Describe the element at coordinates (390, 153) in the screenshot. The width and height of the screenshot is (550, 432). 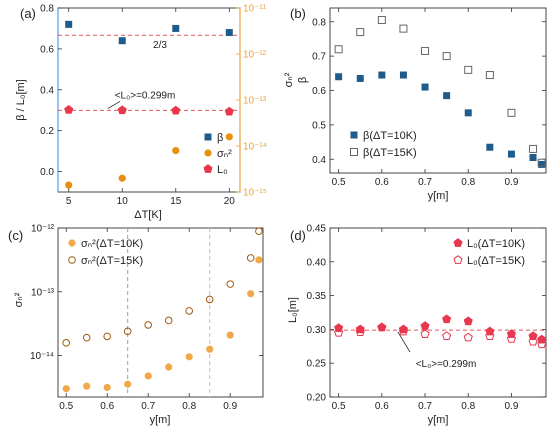
I see `legend-label: β(ΔT=15K)` at that location.